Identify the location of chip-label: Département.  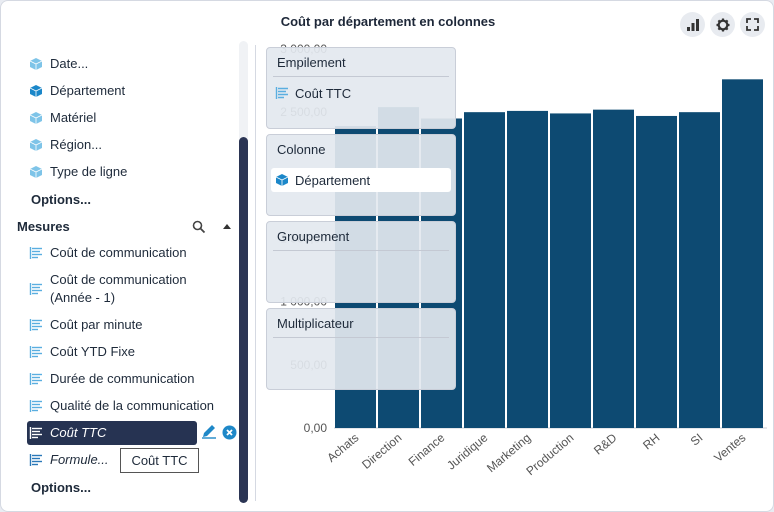
(333, 180).